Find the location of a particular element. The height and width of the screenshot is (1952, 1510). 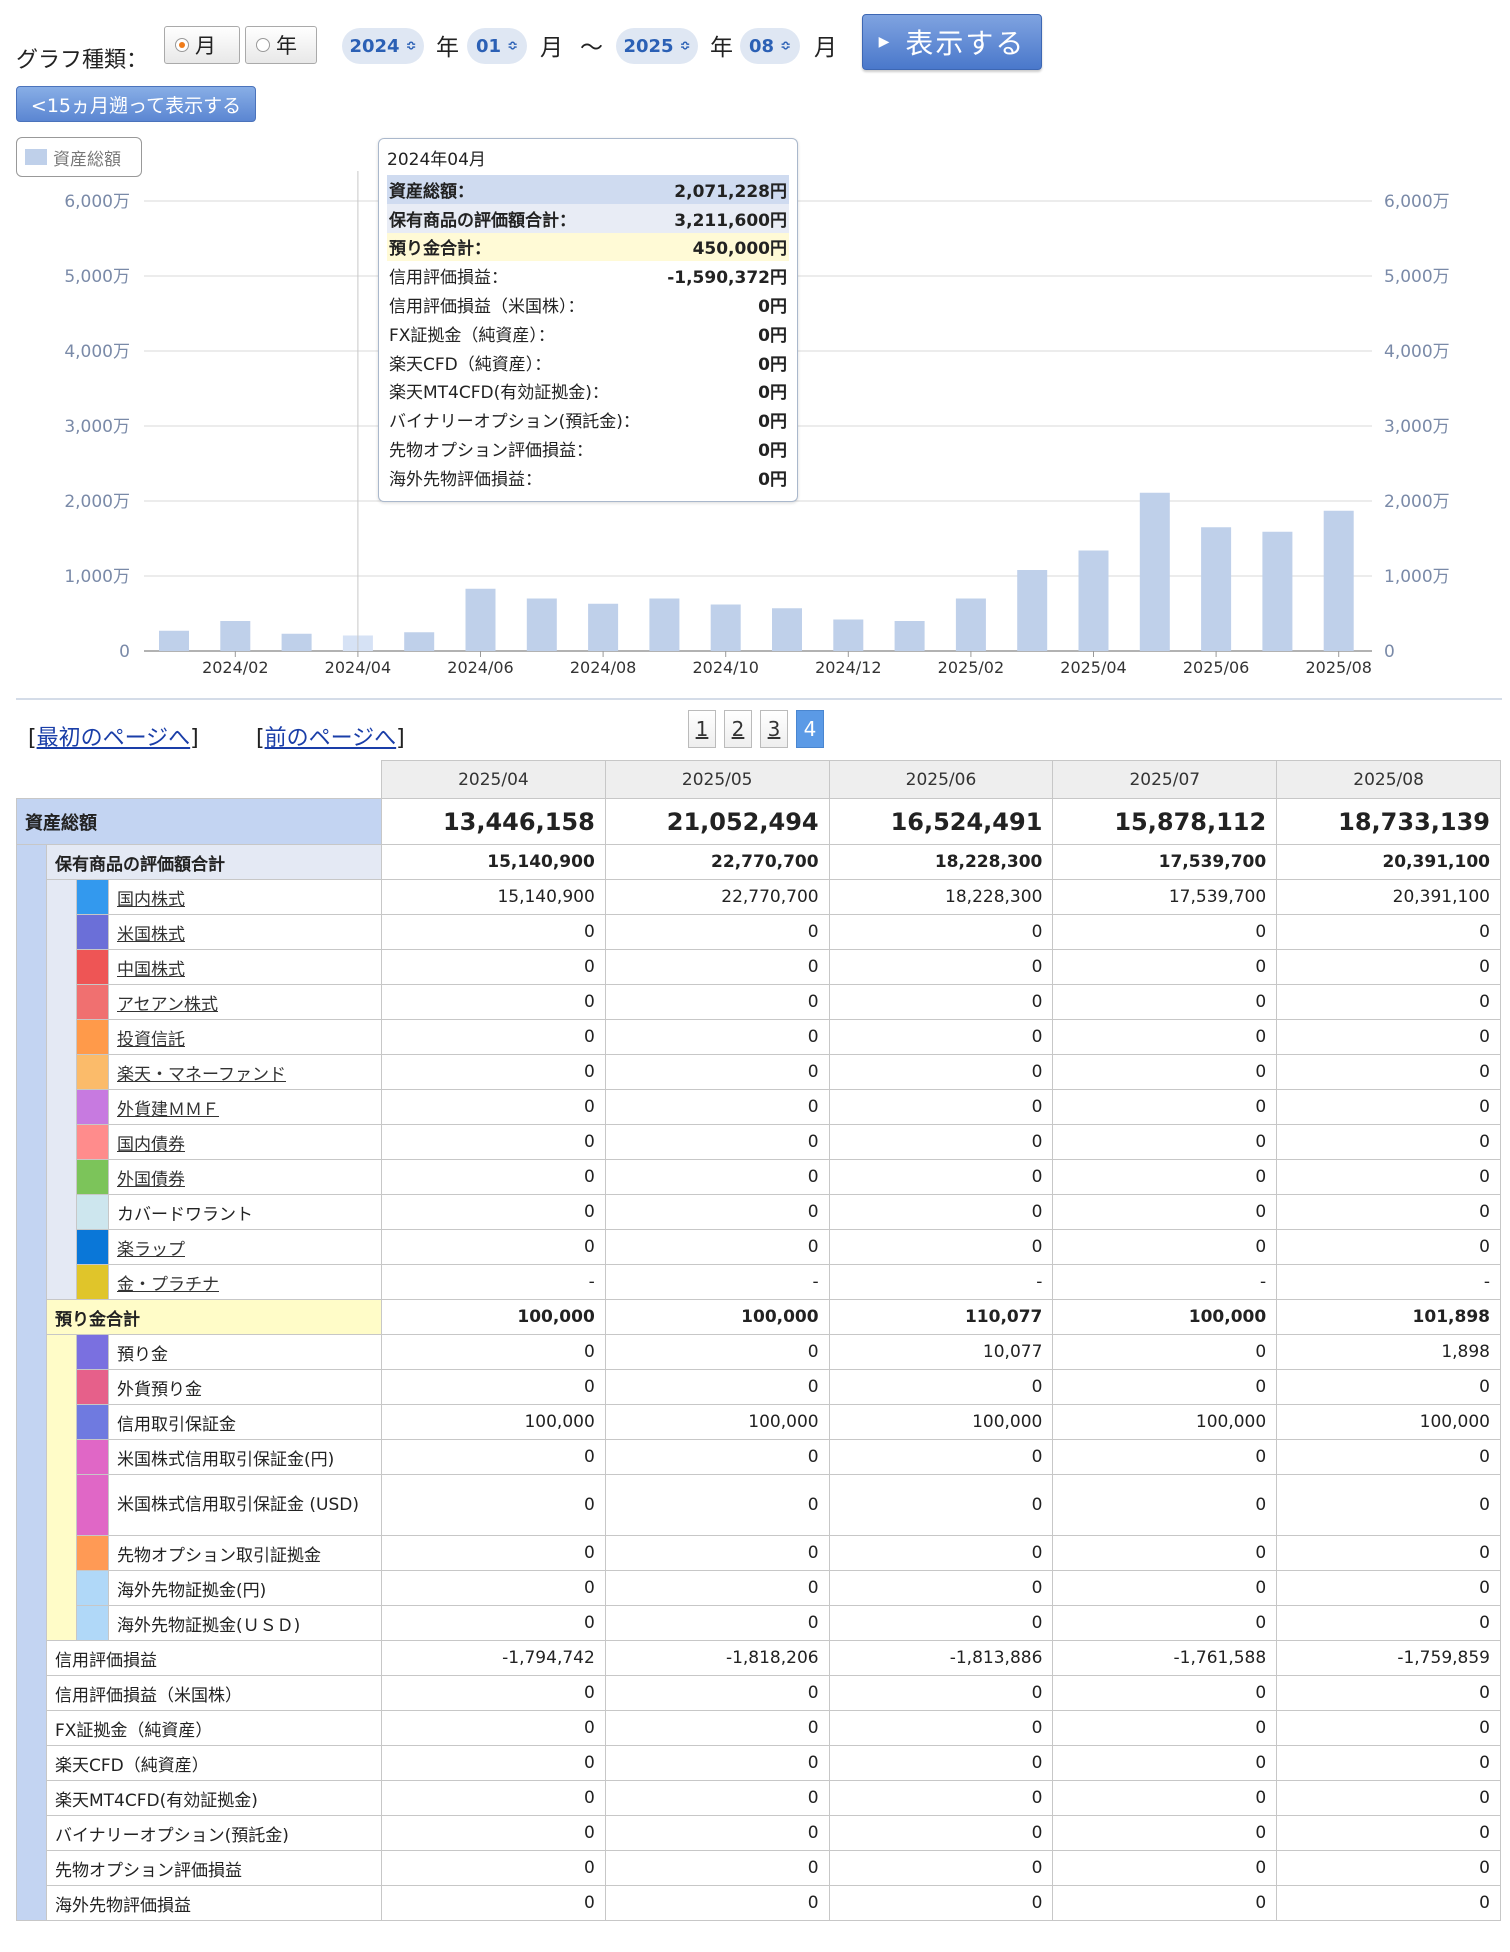

other-item-row: バイナリーオプション(預託金) 0 0 0 0 0 is located at coordinates (759, 1833).